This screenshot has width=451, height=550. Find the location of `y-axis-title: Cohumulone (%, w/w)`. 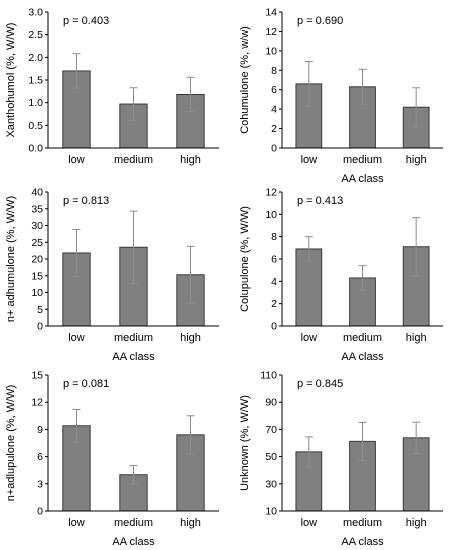

y-axis-title: Cohumulone (%, w/w) is located at coordinates (245, 80).